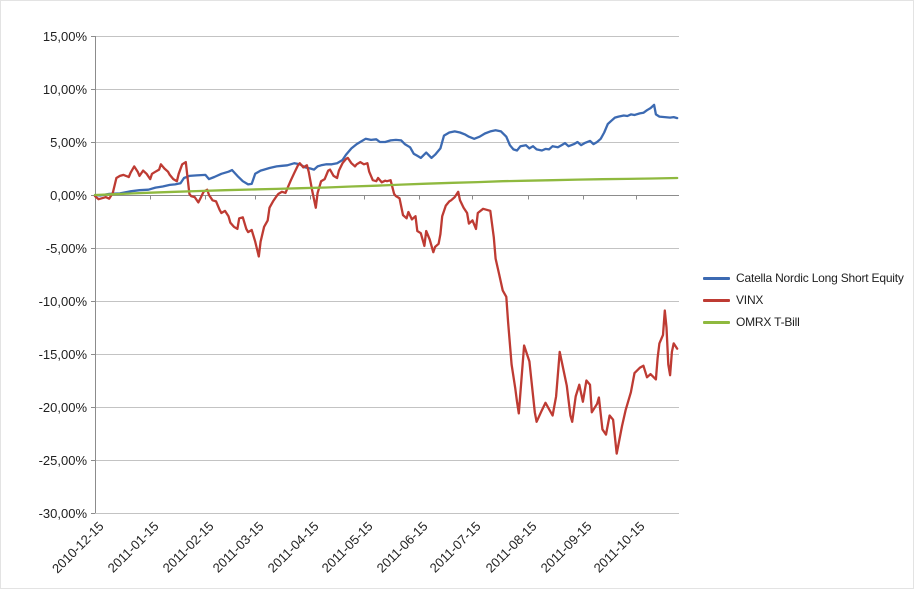 The width and height of the screenshot is (914, 589). Describe the element at coordinates (386, 186) in the screenshot. I see `series-line-omrx-t-bill` at that location.